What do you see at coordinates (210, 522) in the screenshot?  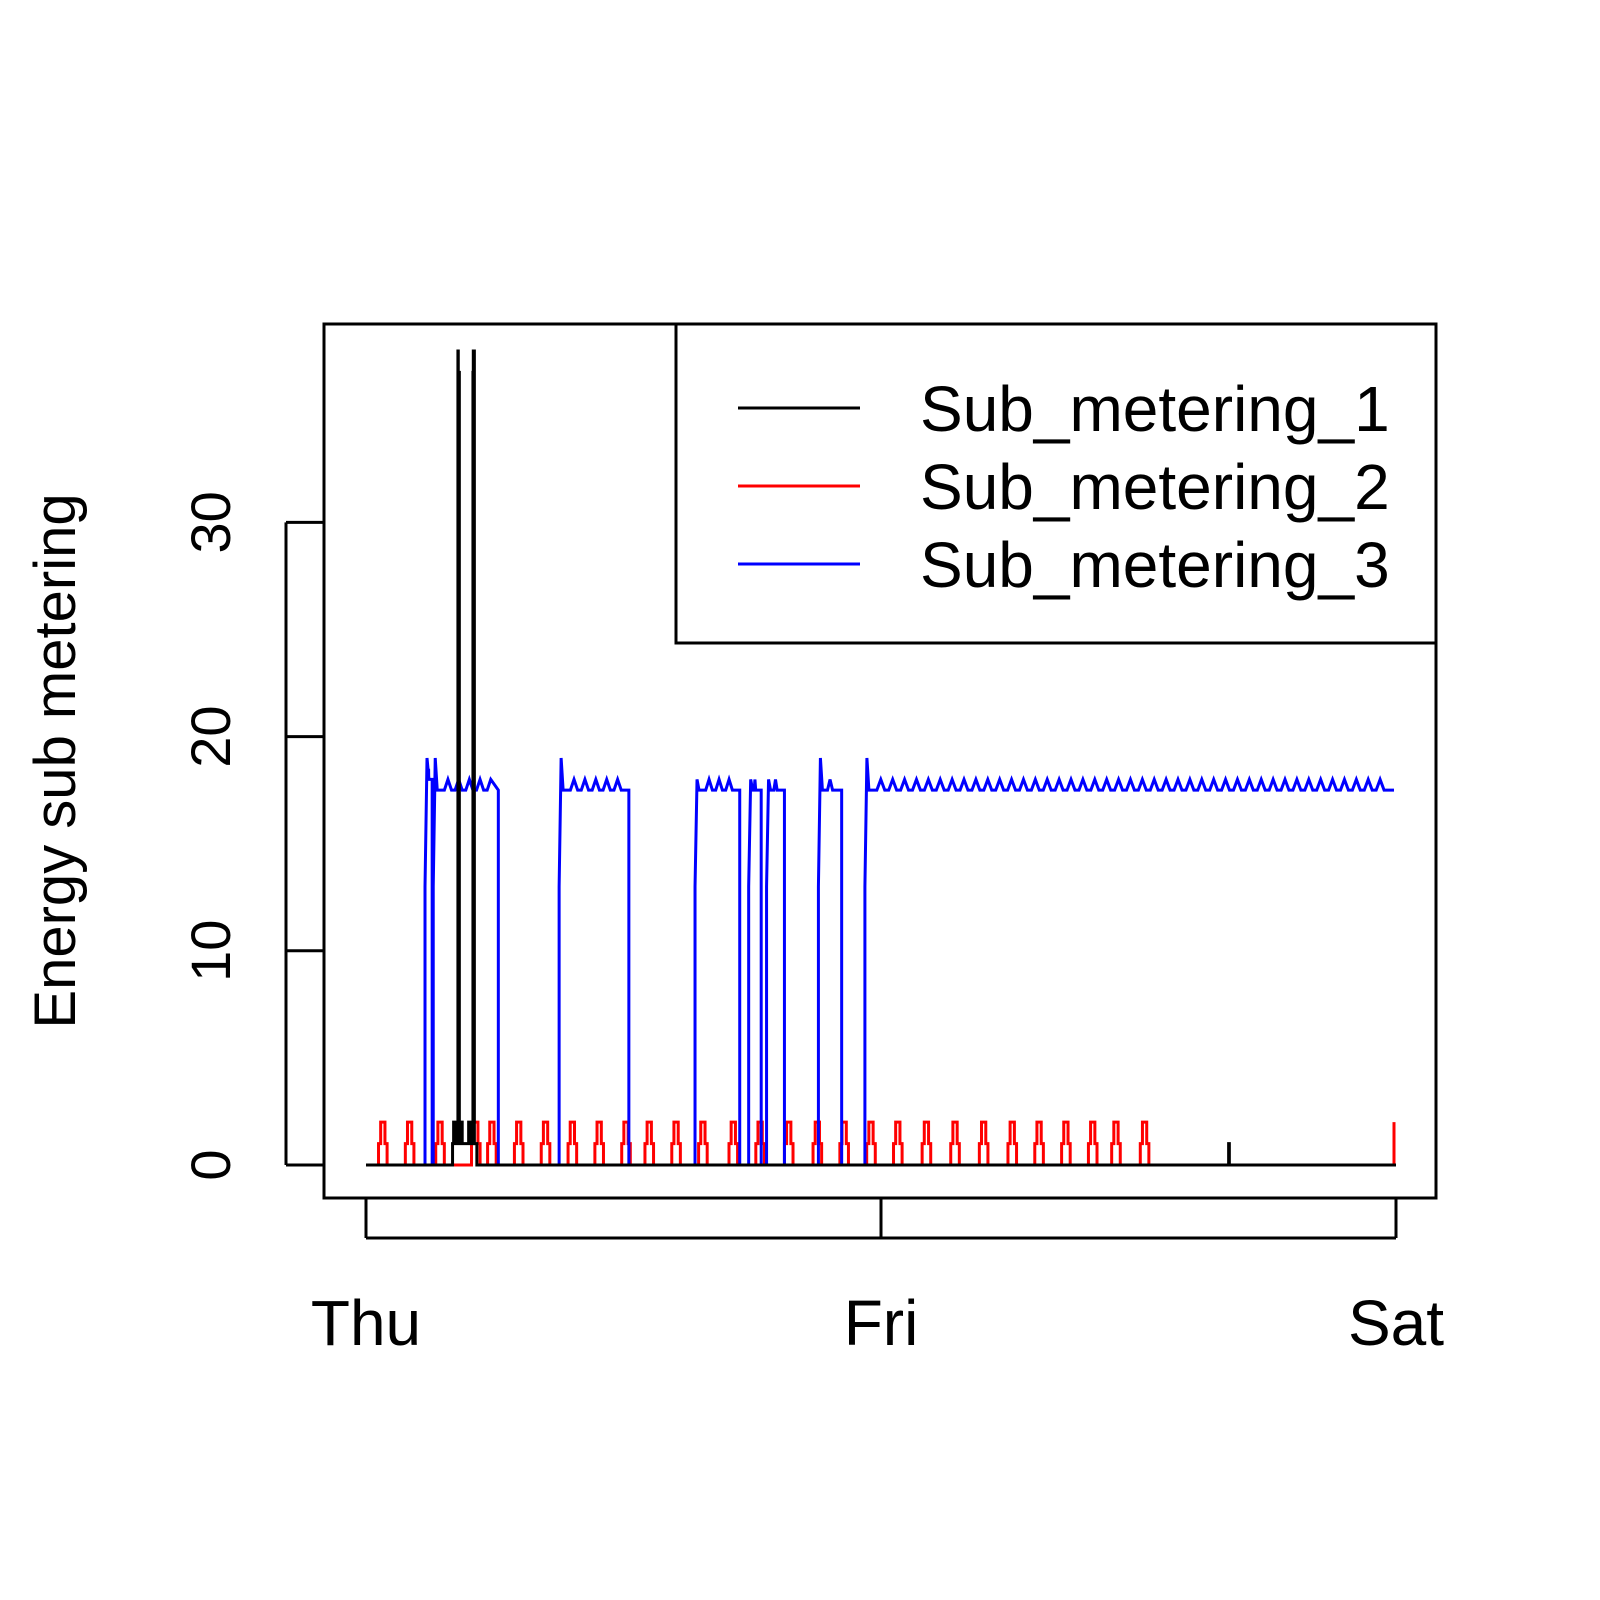 I see `y-tick-label: 30` at bounding box center [210, 522].